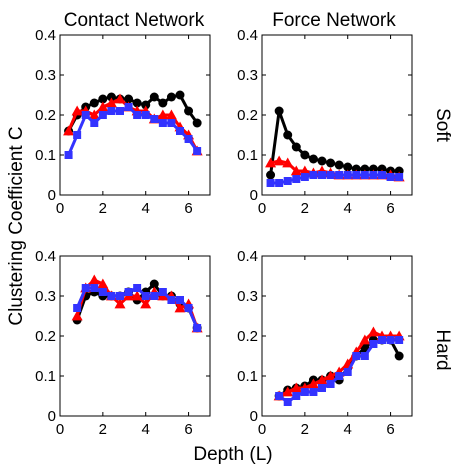 The height and width of the screenshot is (468, 467). I want to click on series-square, so click(137, 308).